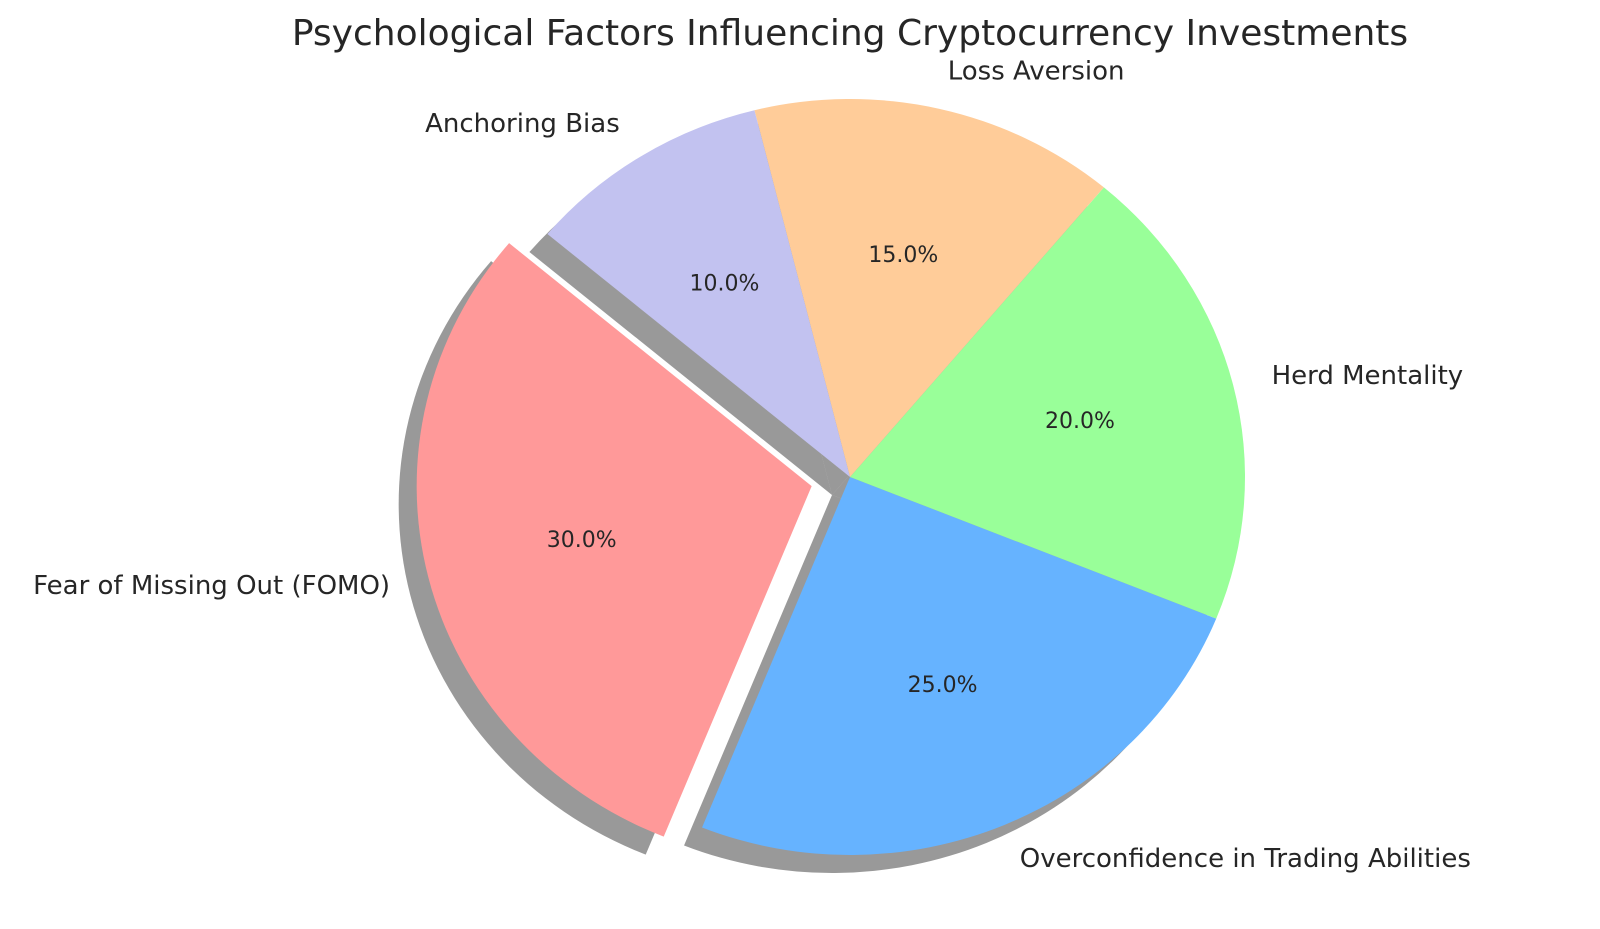 The height and width of the screenshot is (929, 1600). What do you see at coordinates (903, 255) in the screenshot?
I see `value-label: 15.0%` at bounding box center [903, 255].